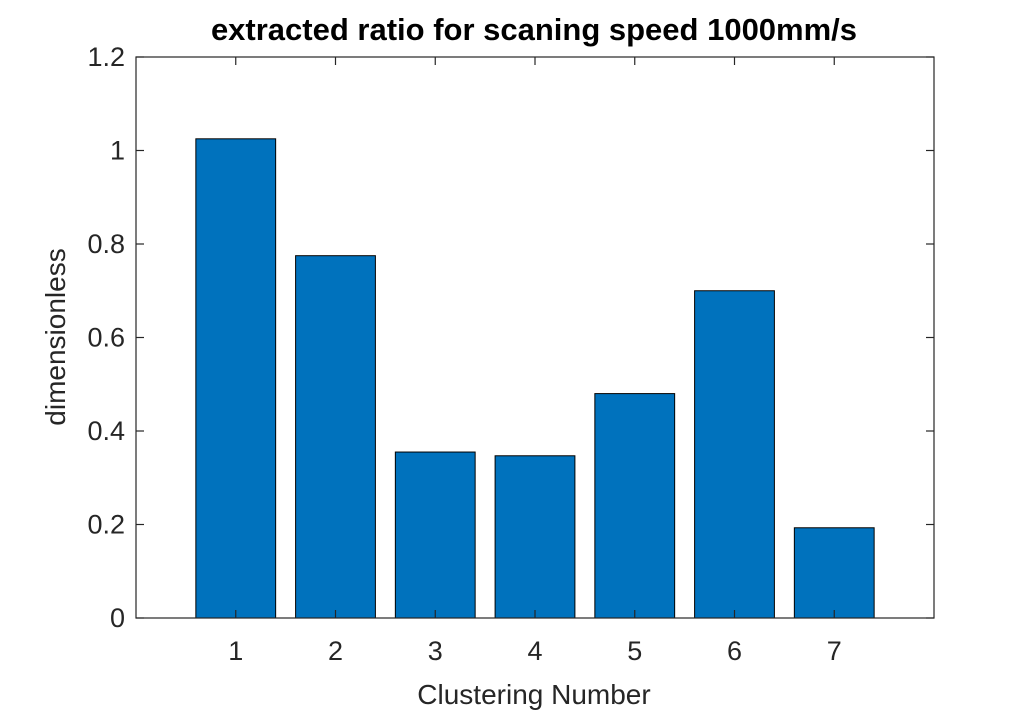  What do you see at coordinates (117, 618) in the screenshot?
I see `y-tick-label: 0` at bounding box center [117, 618].